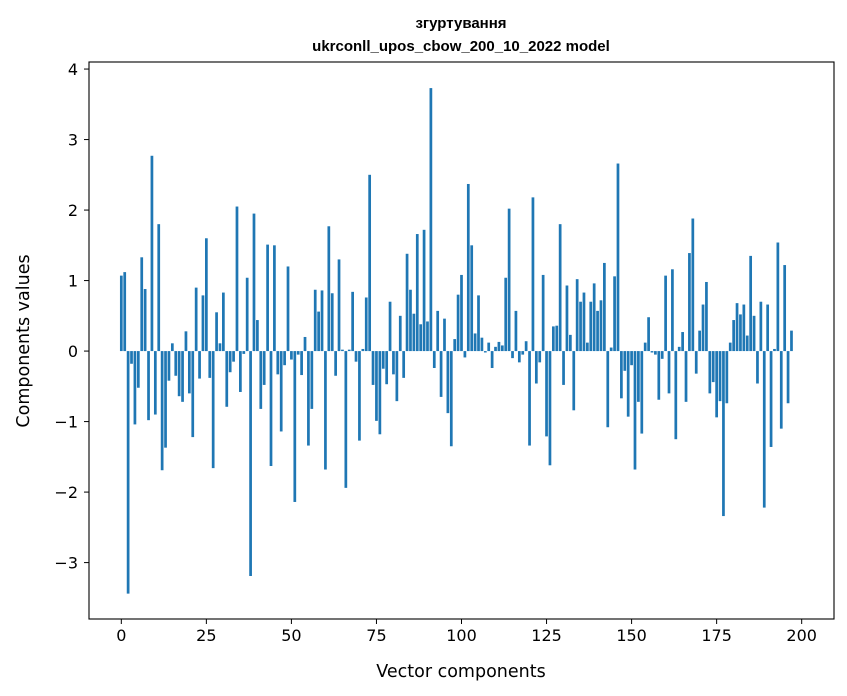 Image resolution: width=847 pixels, height=696 pixels. What do you see at coordinates (461, 635) in the screenshot?
I see `x-tick-label: 100` at bounding box center [461, 635].